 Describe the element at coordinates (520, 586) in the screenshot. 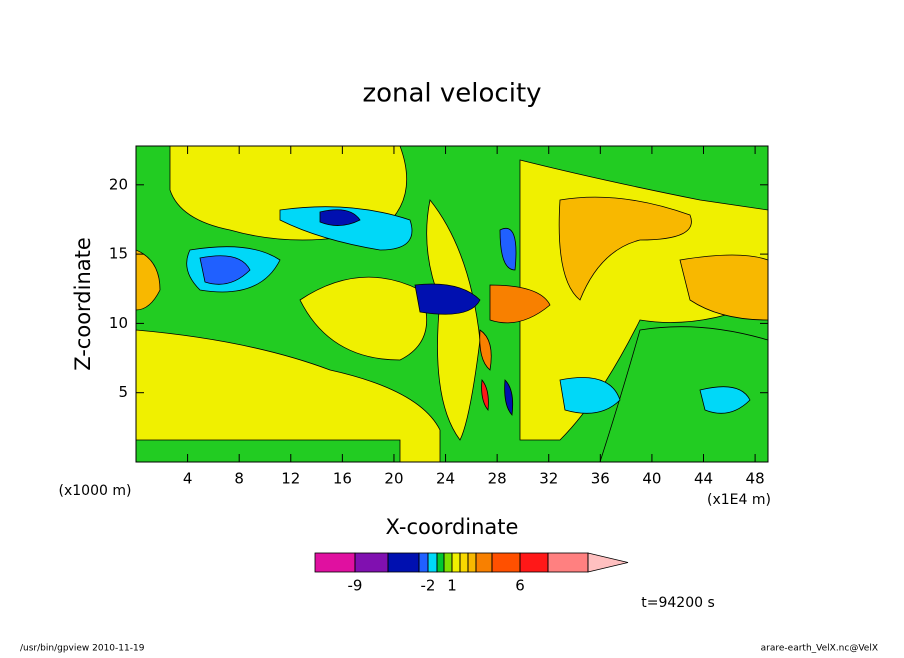

I see `colorbar-tick-label: 6` at that location.